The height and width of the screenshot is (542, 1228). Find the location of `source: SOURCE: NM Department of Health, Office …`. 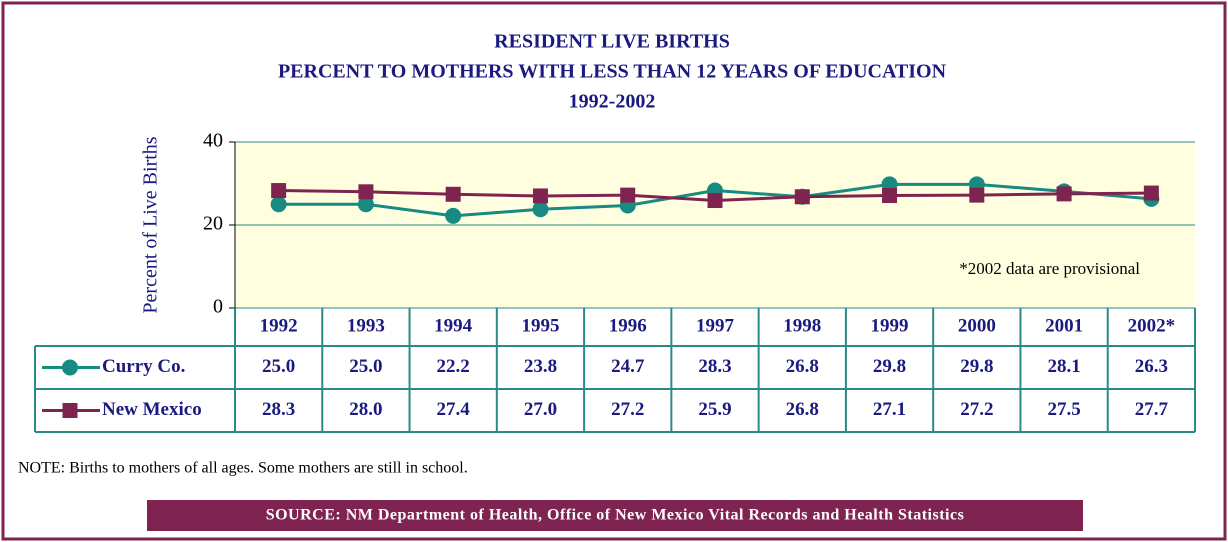

source: SOURCE: NM Department of Health, Office … is located at coordinates (615, 515).